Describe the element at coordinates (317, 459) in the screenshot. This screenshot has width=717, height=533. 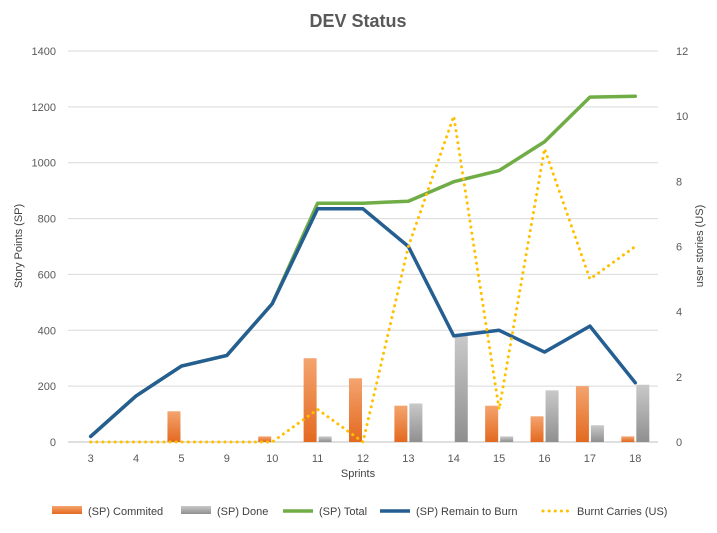
I see `x-tick-label: 11` at that location.